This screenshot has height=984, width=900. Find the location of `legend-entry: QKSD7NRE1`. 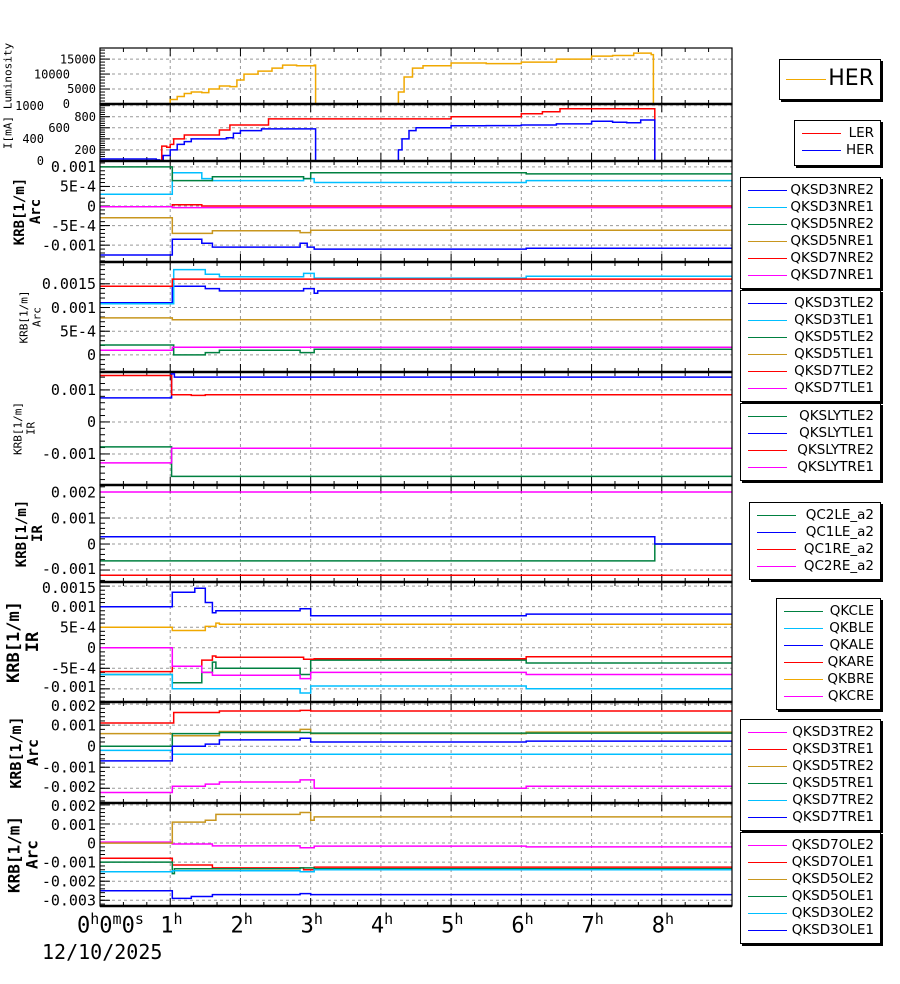

legend-entry: QKSD7NRE1 is located at coordinates (810, 275).